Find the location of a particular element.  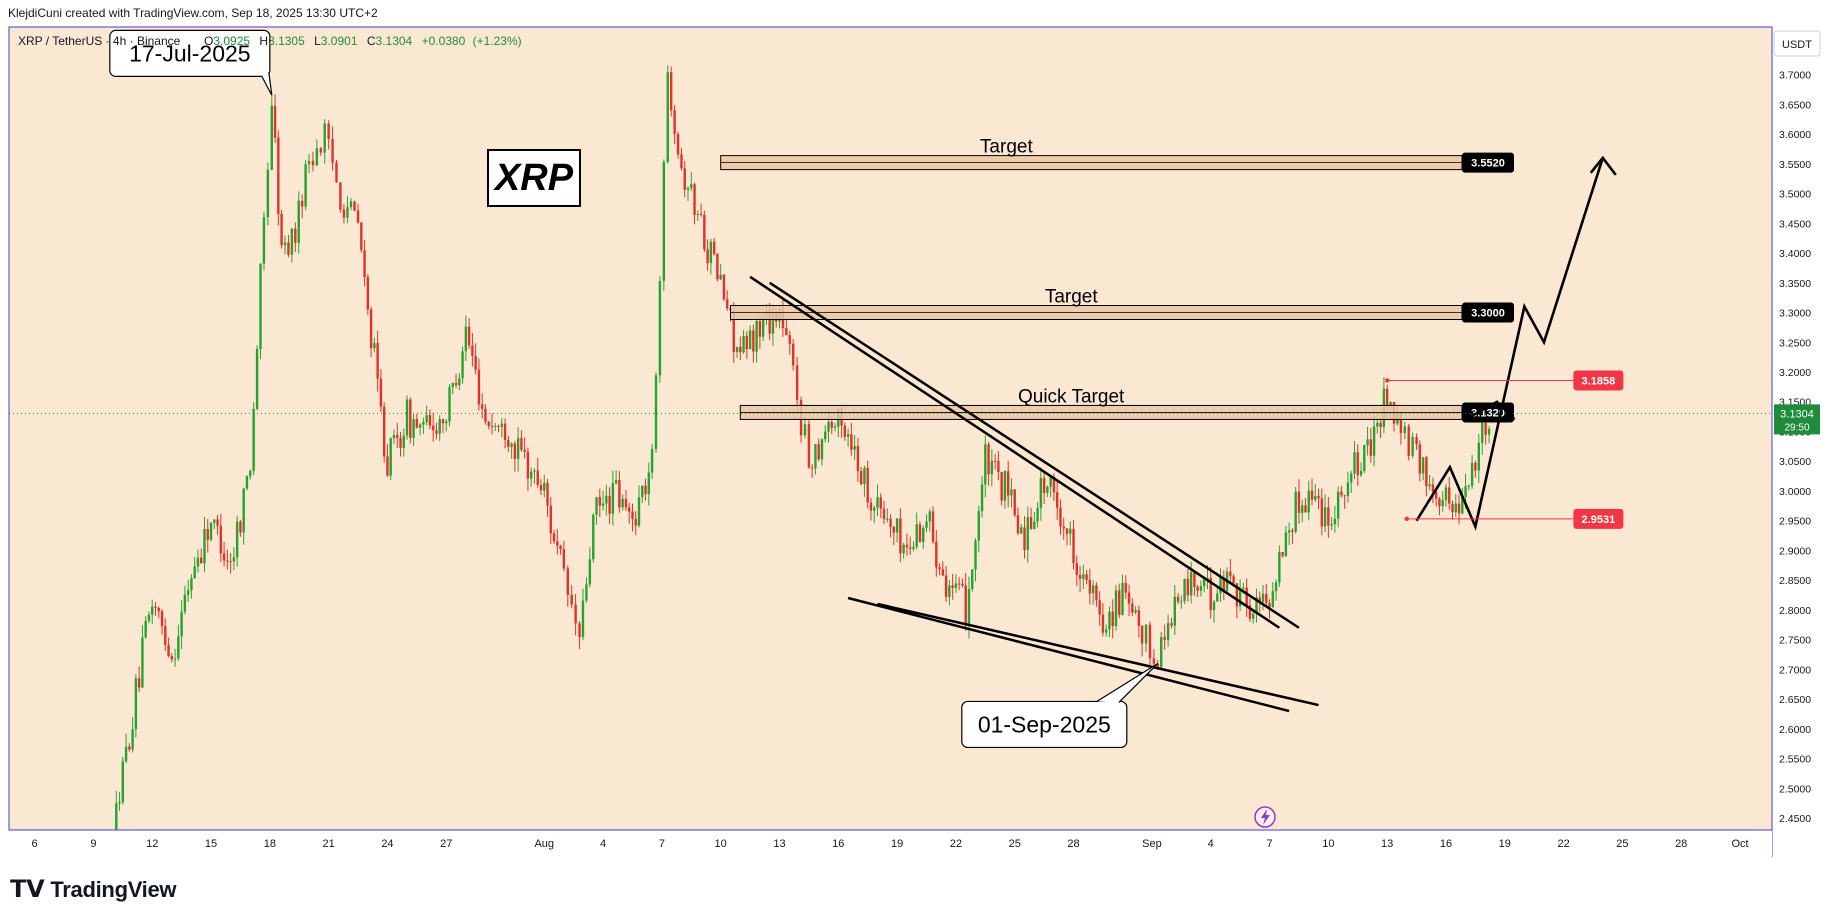

currency-label: USDT is located at coordinates (1797, 45).